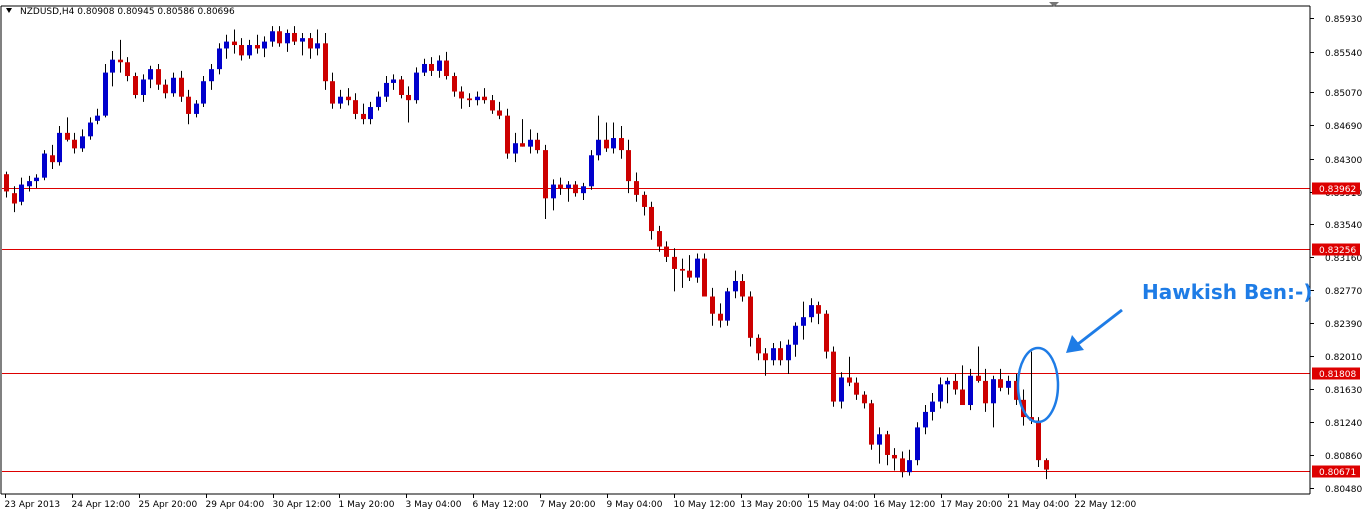  Describe the element at coordinates (367, 505) in the screenshot. I see `time-tick-label: 1 May 20:00` at that location.